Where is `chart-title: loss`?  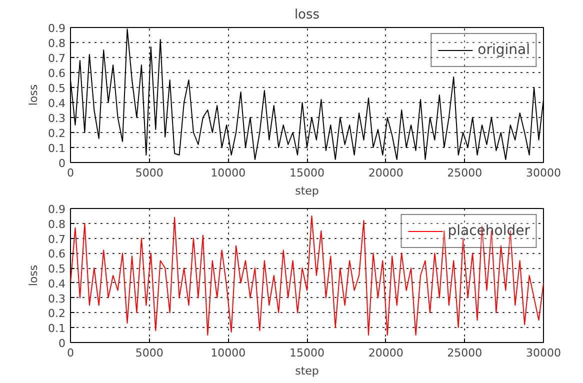 chart-title: loss is located at coordinates (307, 15).